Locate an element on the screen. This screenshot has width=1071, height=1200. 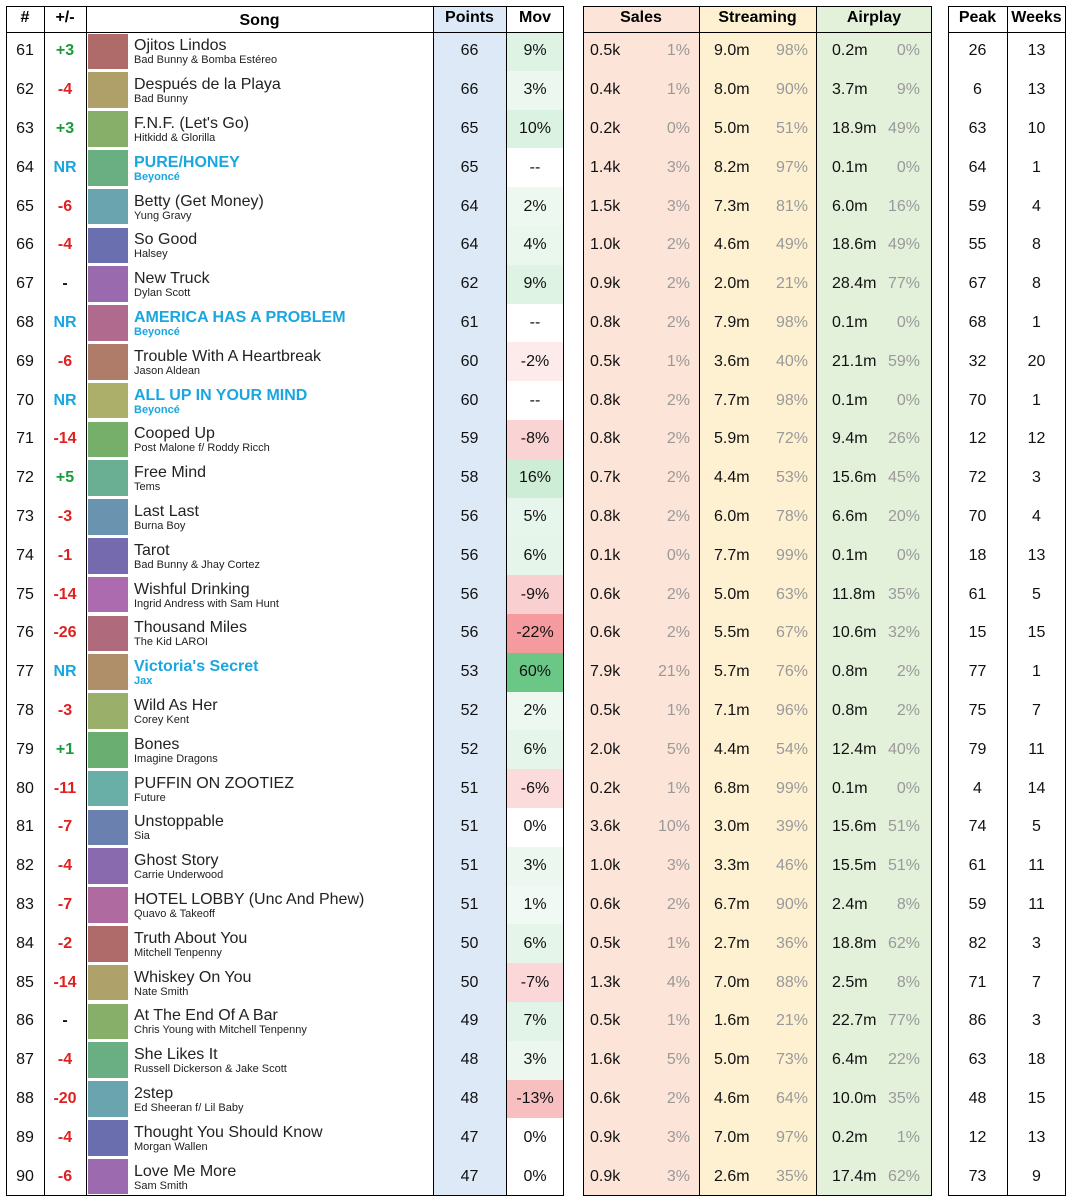
cell: 28.4m is located at coordinates (854, 284).